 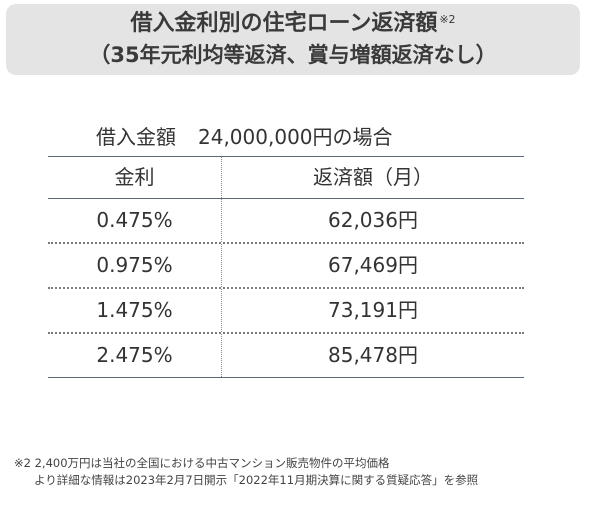 I want to click on table-row: 0.975% 67,469円, so click(x=286, y=264).